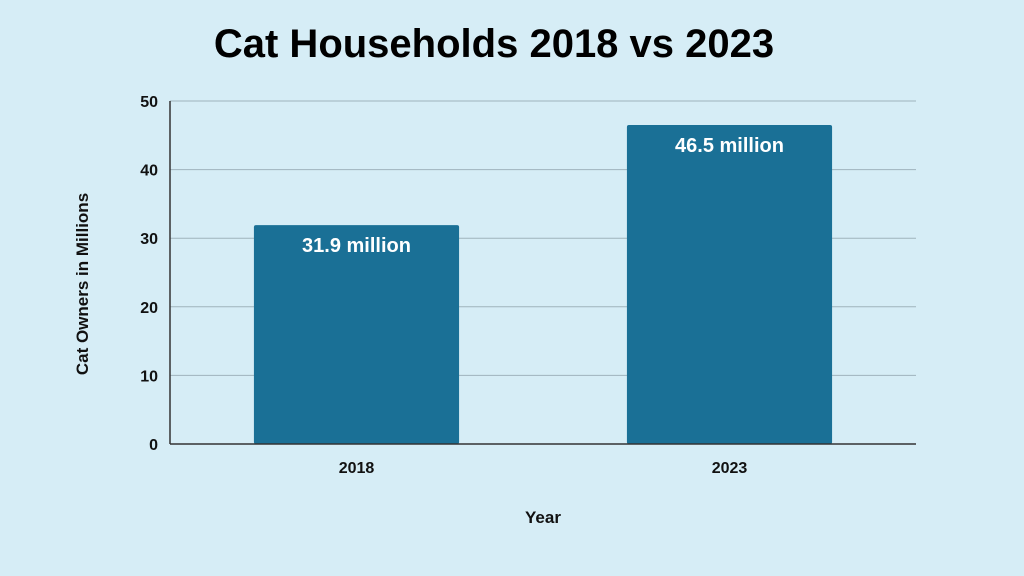 Image resolution: width=1024 pixels, height=576 pixels. I want to click on y-tick-label: 10, so click(149, 376).